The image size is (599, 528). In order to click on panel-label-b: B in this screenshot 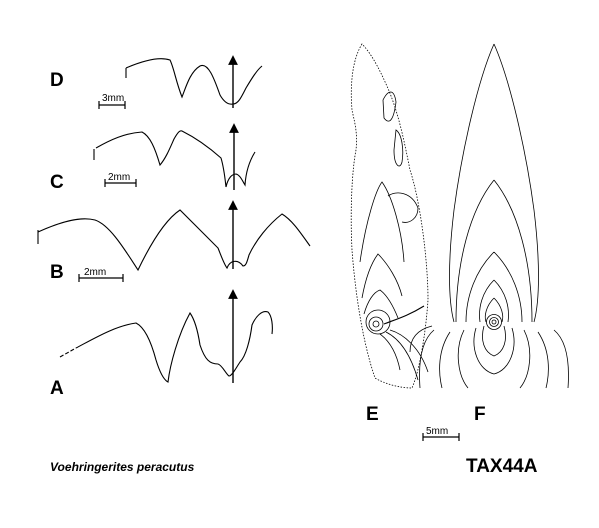, I will do `click(57, 272)`.